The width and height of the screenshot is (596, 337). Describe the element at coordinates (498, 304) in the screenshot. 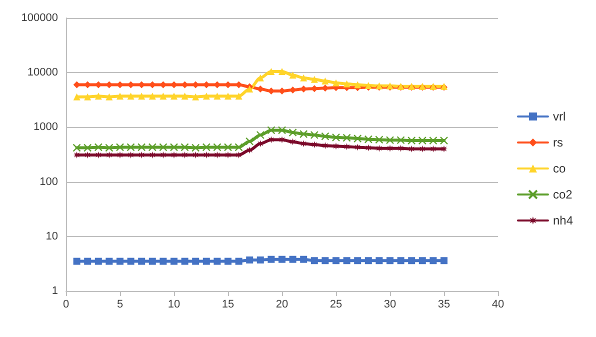

I see `x-tick-label: 40` at that location.